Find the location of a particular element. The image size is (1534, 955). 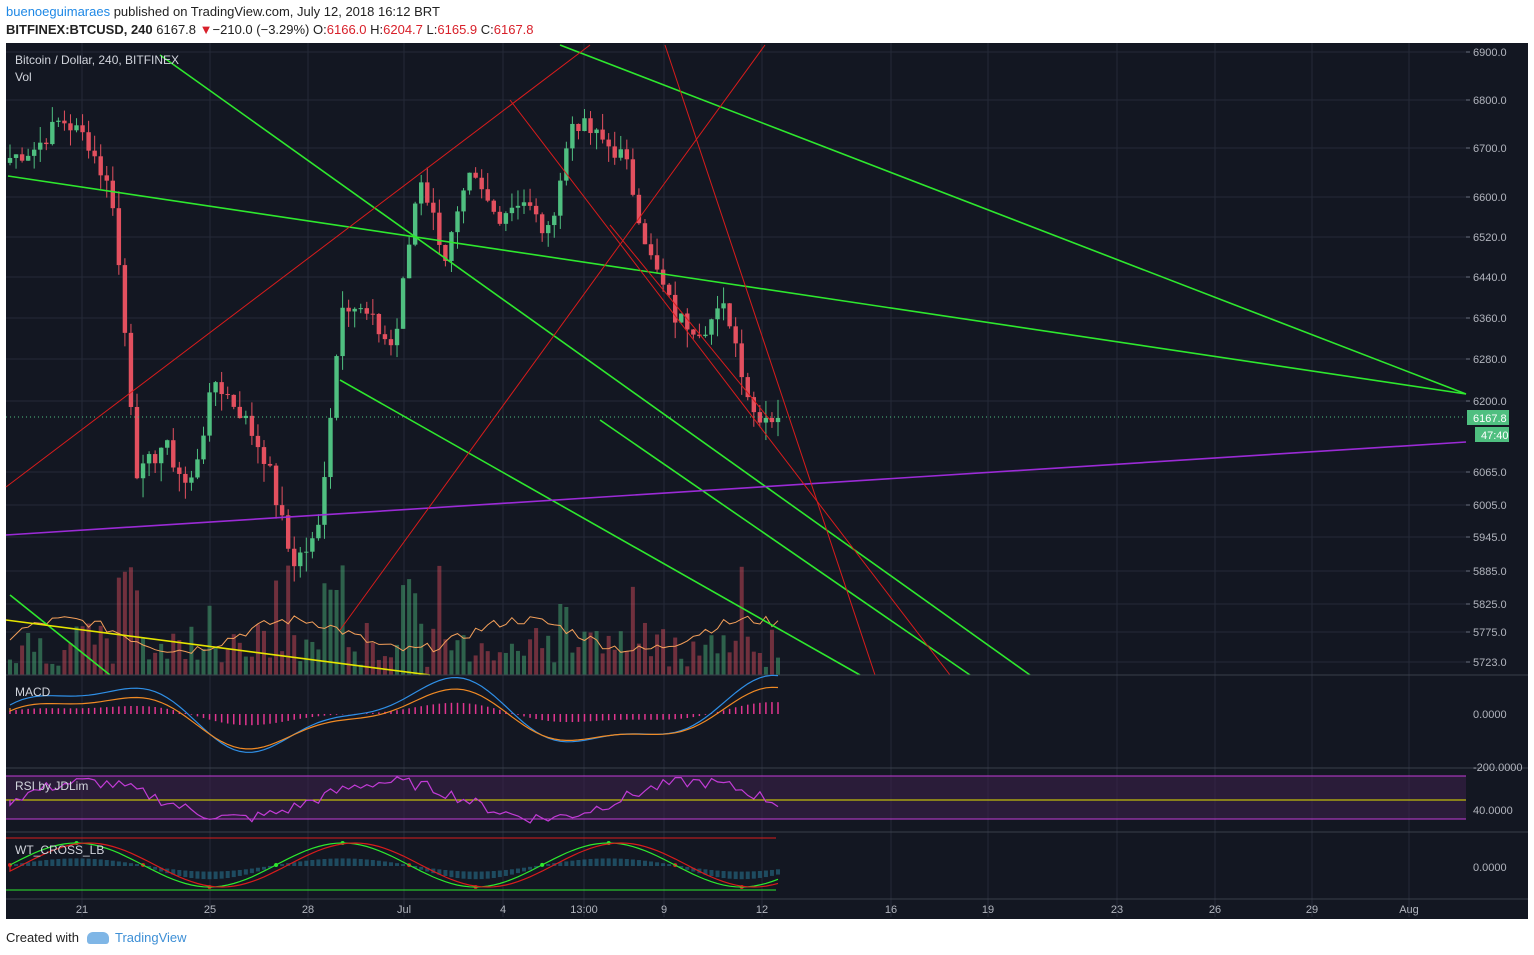

tradingview-link: TradingView is located at coordinates (136, 937).